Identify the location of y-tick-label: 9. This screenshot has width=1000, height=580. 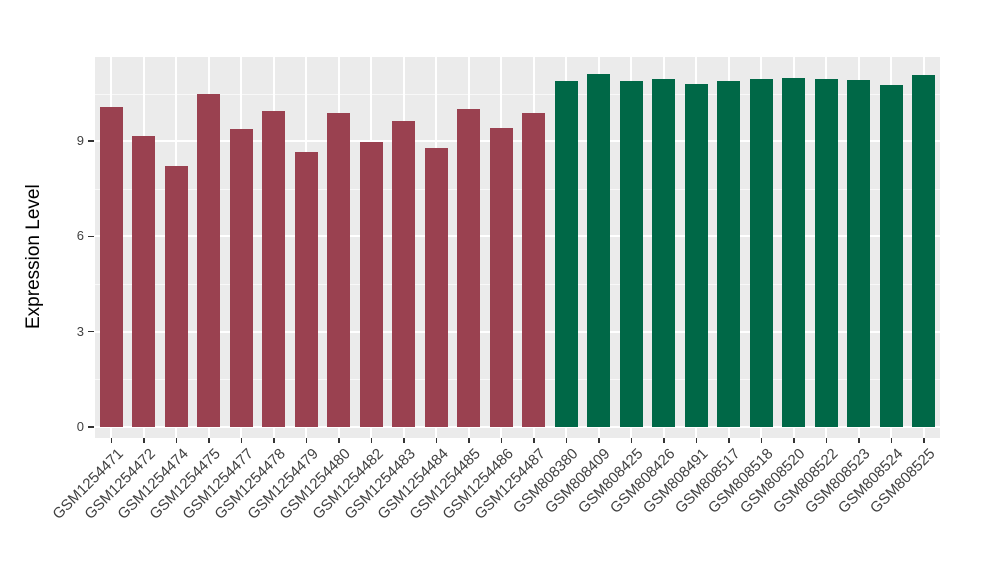
(80, 141).